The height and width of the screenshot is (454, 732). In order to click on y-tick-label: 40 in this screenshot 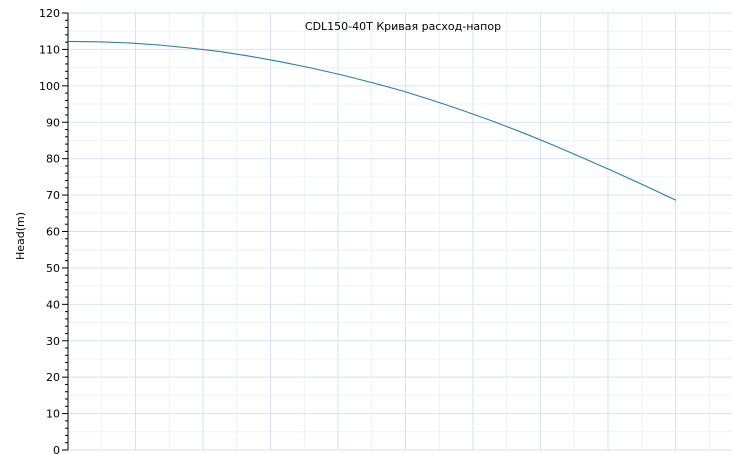, I will do `click(53, 304)`.